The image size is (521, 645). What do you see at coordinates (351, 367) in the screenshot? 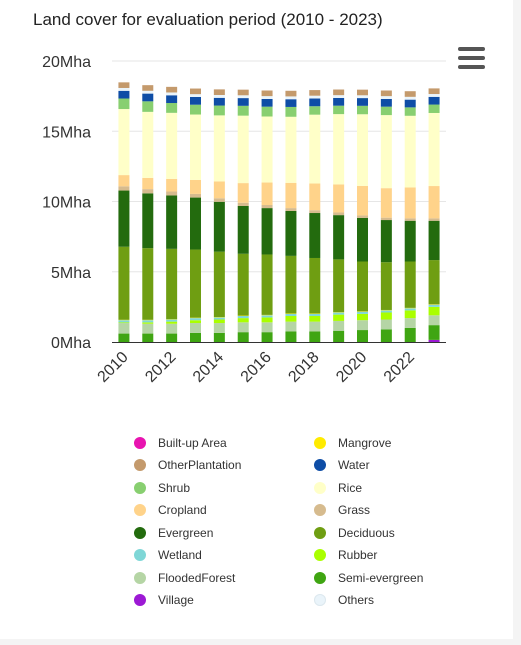
I see `x-tick-label: 2020` at bounding box center [351, 367].